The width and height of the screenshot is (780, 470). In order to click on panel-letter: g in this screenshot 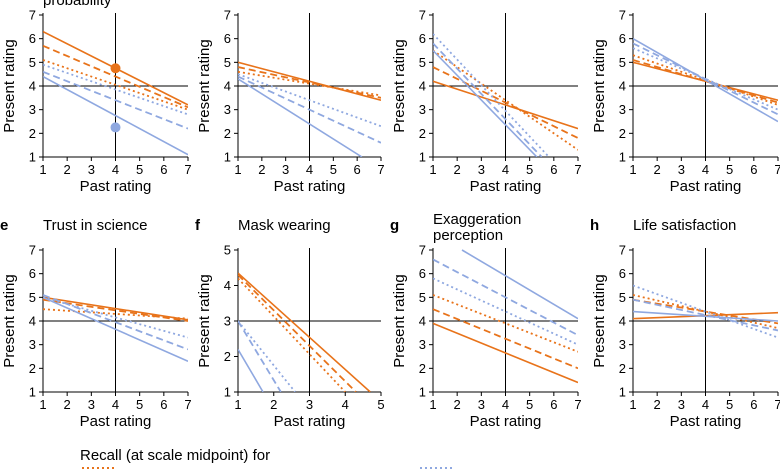, I will do `click(394, 225)`.